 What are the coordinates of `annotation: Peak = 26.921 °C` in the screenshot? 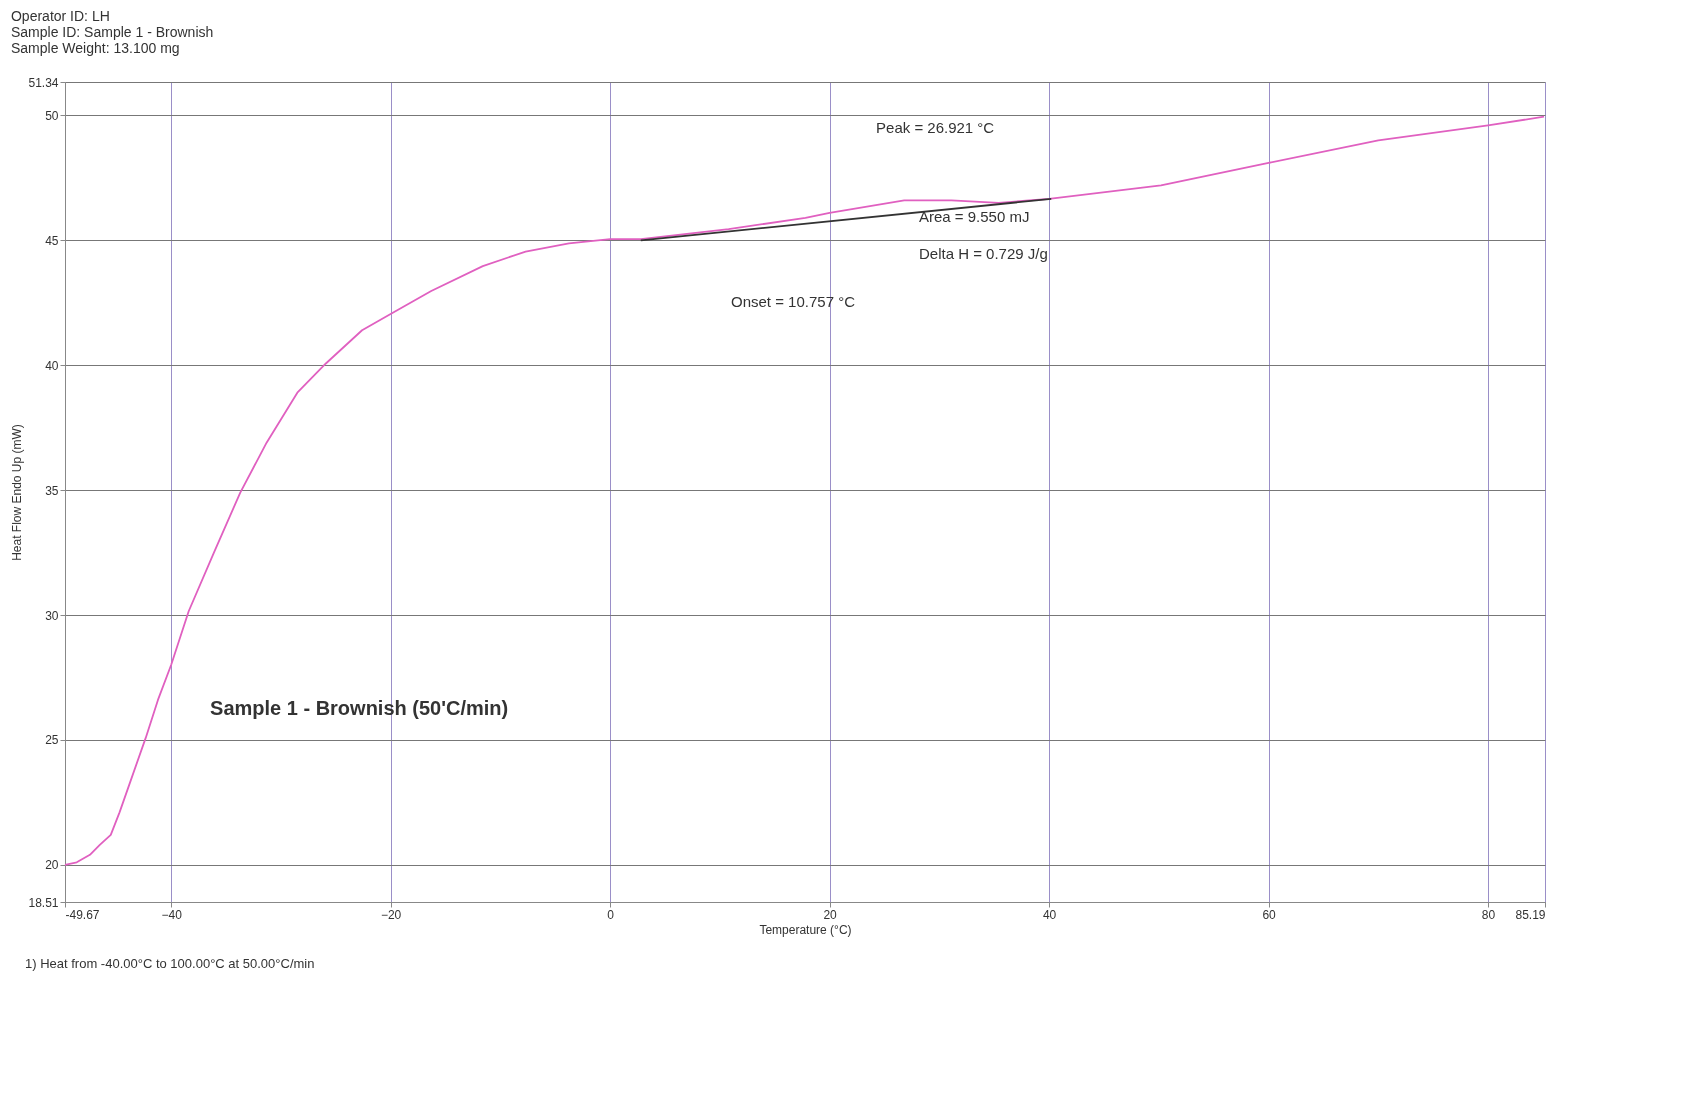 It's located at (935, 127).